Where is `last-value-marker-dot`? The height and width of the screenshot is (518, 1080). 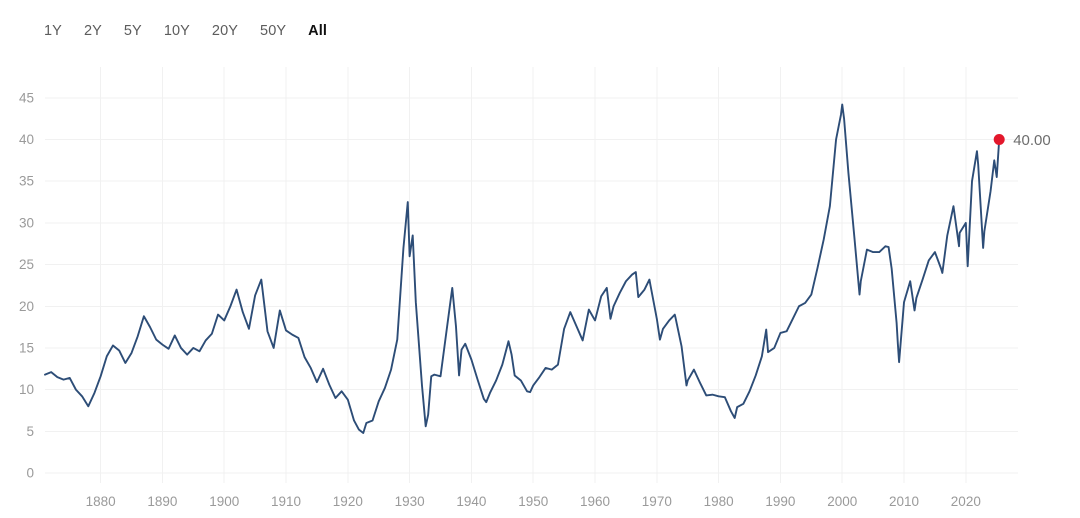 last-value-marker-dot is located at coordinates (999, 140).